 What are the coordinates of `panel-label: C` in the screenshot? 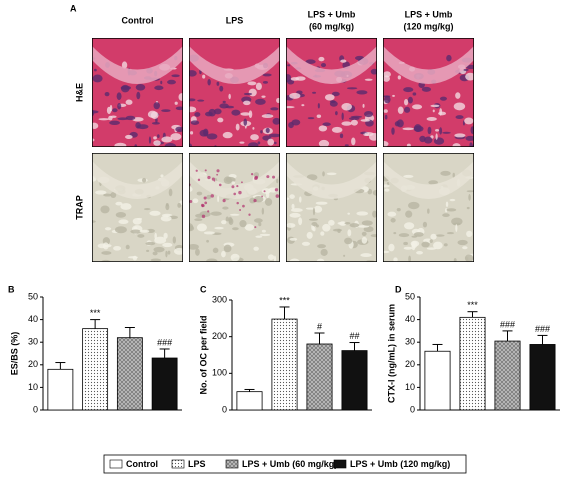 It's located at (203, 289).